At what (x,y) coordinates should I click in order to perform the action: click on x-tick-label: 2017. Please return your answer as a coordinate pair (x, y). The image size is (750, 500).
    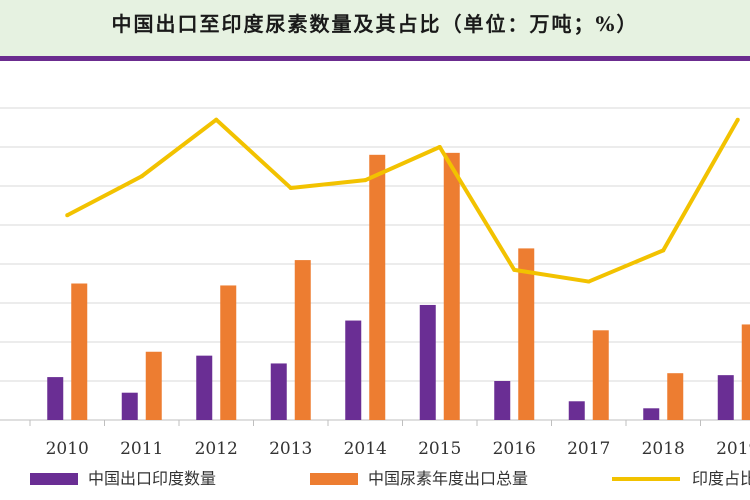
    Looking at the image, I should click on (588, 449).